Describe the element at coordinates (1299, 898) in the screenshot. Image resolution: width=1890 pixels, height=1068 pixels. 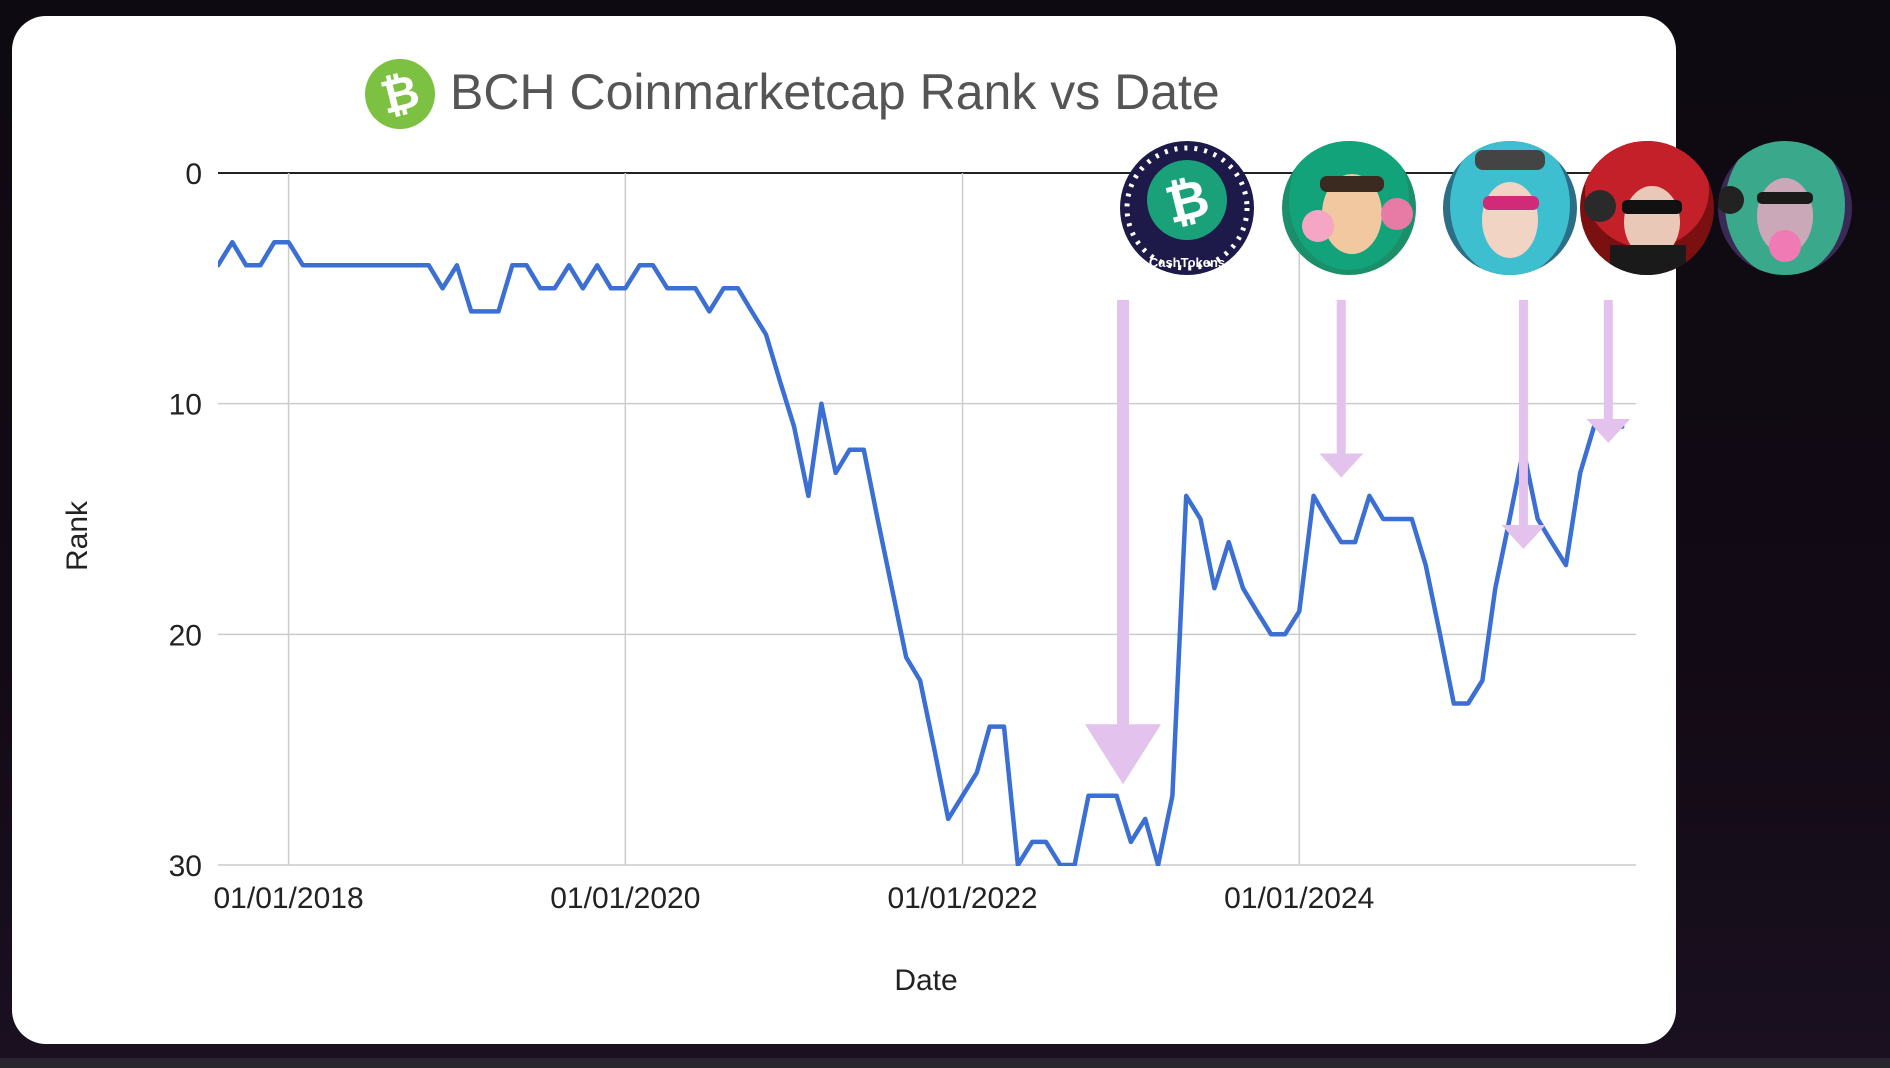
I see `x-tick-label: 01/01/2024` at that location.